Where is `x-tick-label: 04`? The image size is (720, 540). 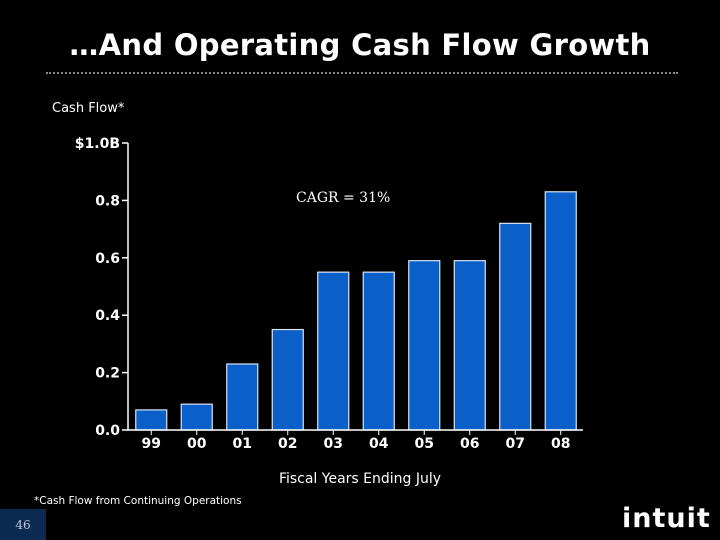 x-tick-label: 04 is located at coordinates (379, 444).